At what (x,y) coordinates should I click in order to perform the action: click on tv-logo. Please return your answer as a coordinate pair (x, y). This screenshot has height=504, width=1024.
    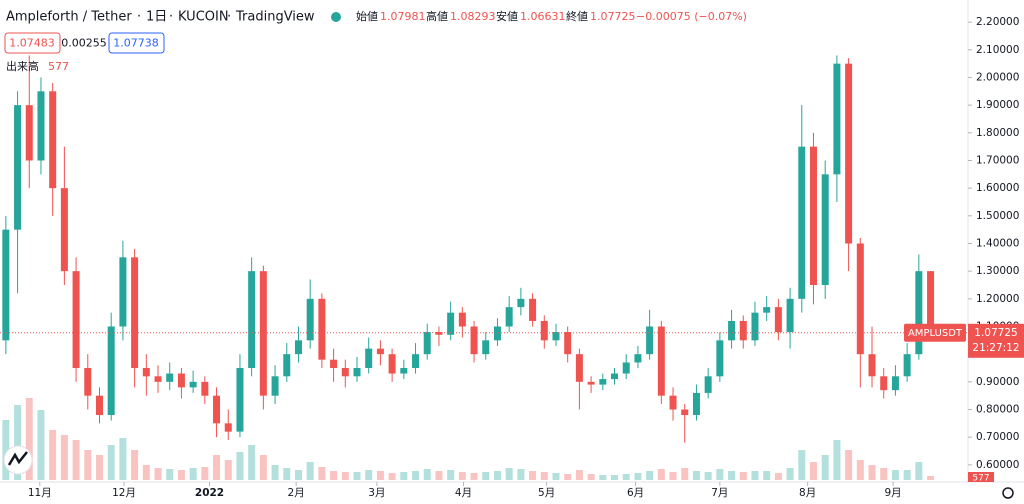
    Looking at the image, I should click on (18, 460).